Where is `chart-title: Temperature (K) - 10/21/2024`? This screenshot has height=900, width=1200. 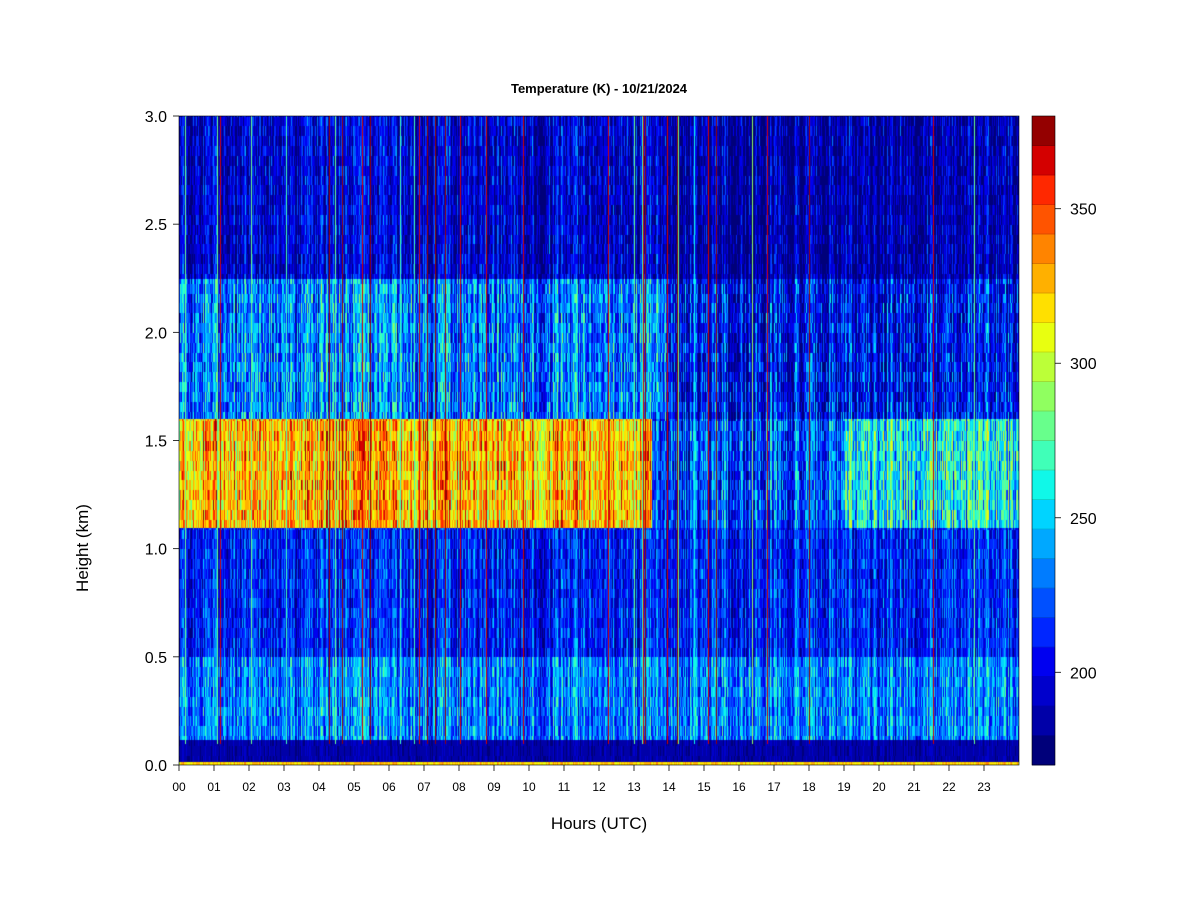
chart-title: Temperature (K) - 10/21/2024 is located at coordinates (599, 88).